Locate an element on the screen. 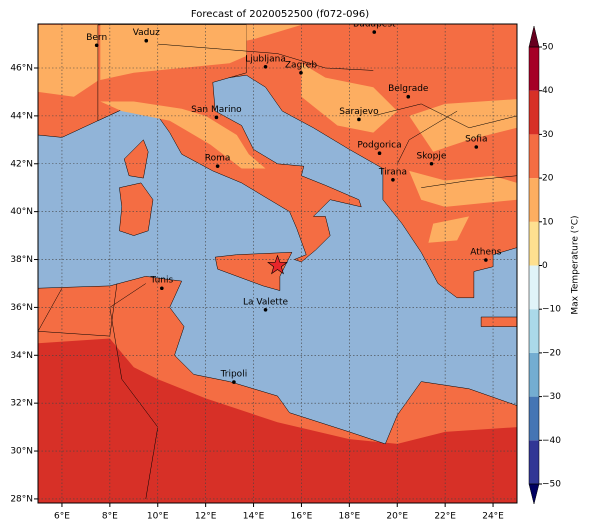 This screenshot has height=529, width=592. colorbar-tick-label: −50 is located at coordinates (551, 485).